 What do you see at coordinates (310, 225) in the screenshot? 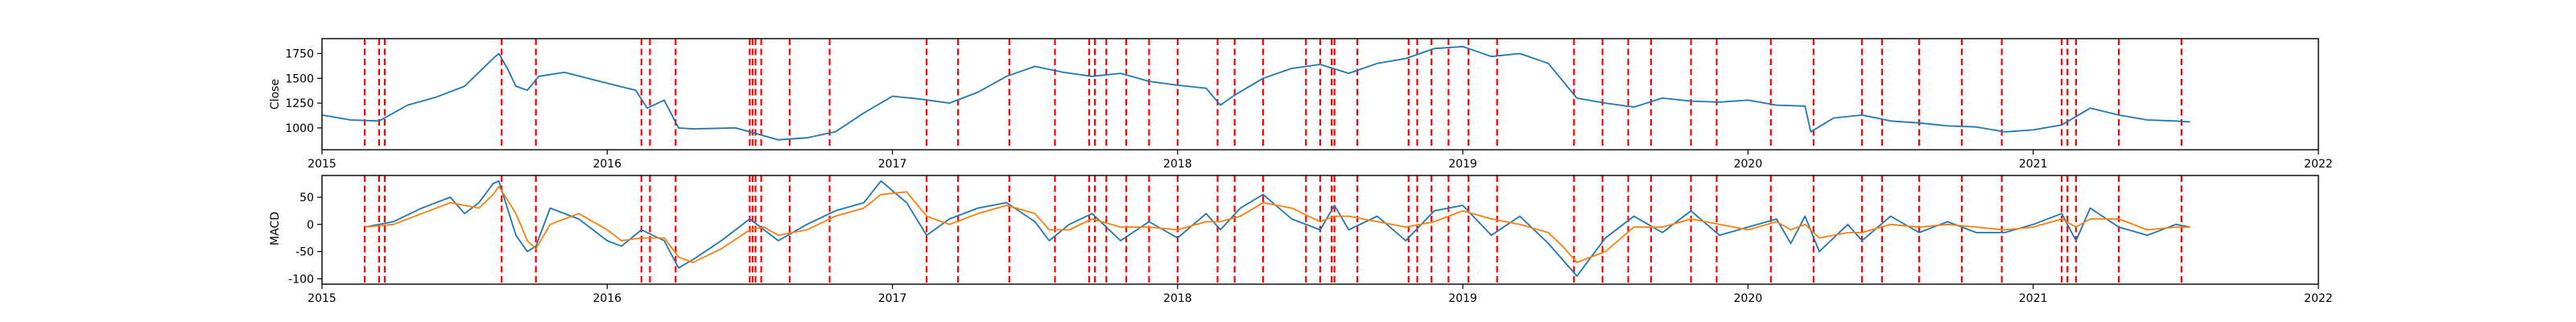
I see `y-tick-label: 0` at bounding box center [310, 225].